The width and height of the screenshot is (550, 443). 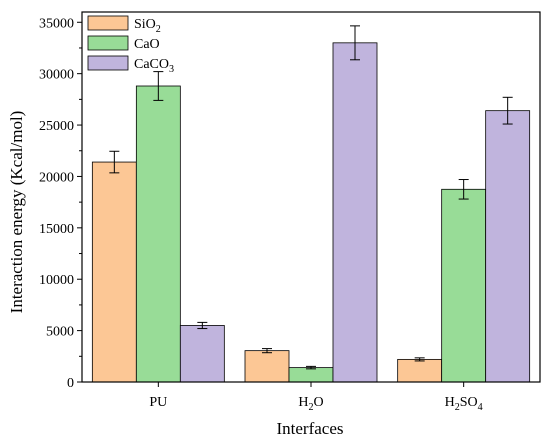 What do you see at coordinates (355, 212) in the screenshot?
I see `bar-CaCO3-H2O` at bounding box center [355, 212].